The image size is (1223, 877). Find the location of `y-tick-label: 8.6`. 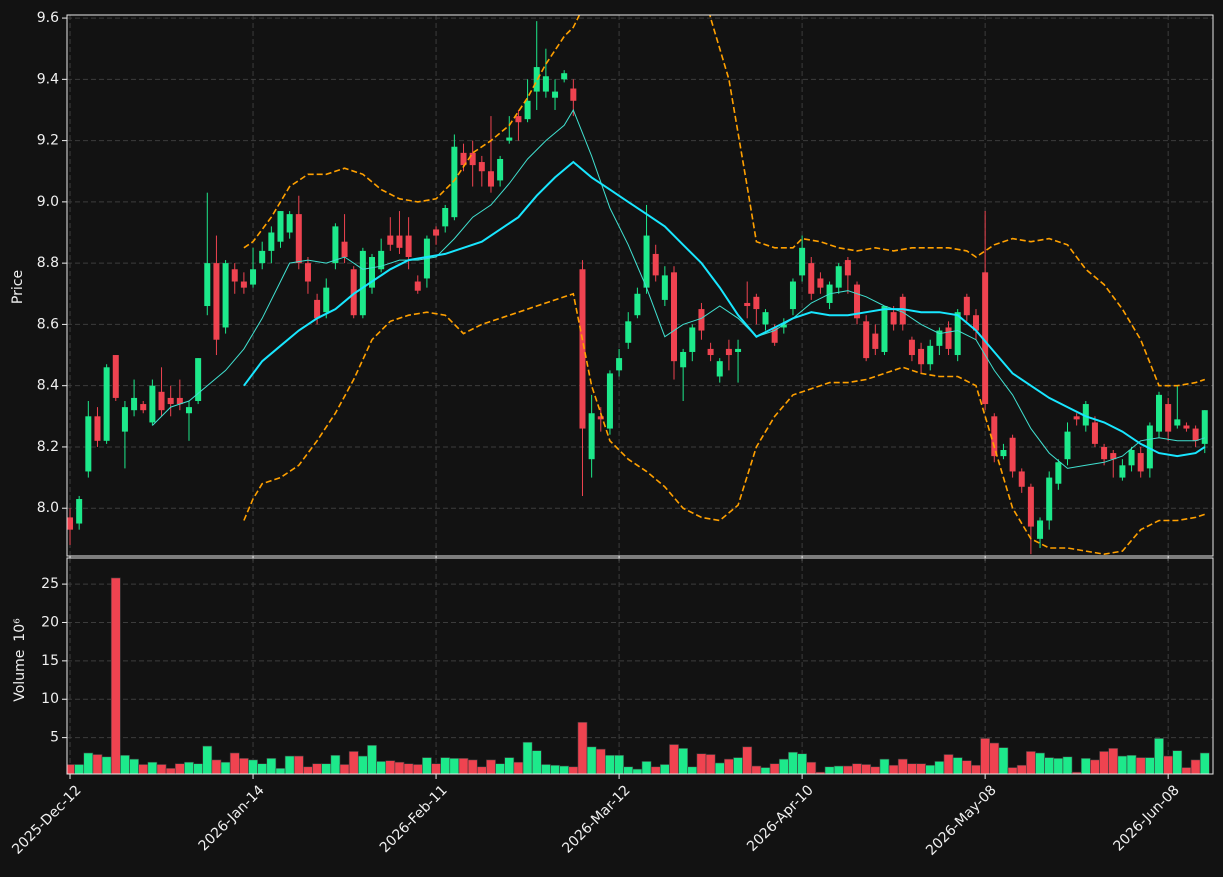

y-tick-label: 8.6 is located at coordinates (48, 324).